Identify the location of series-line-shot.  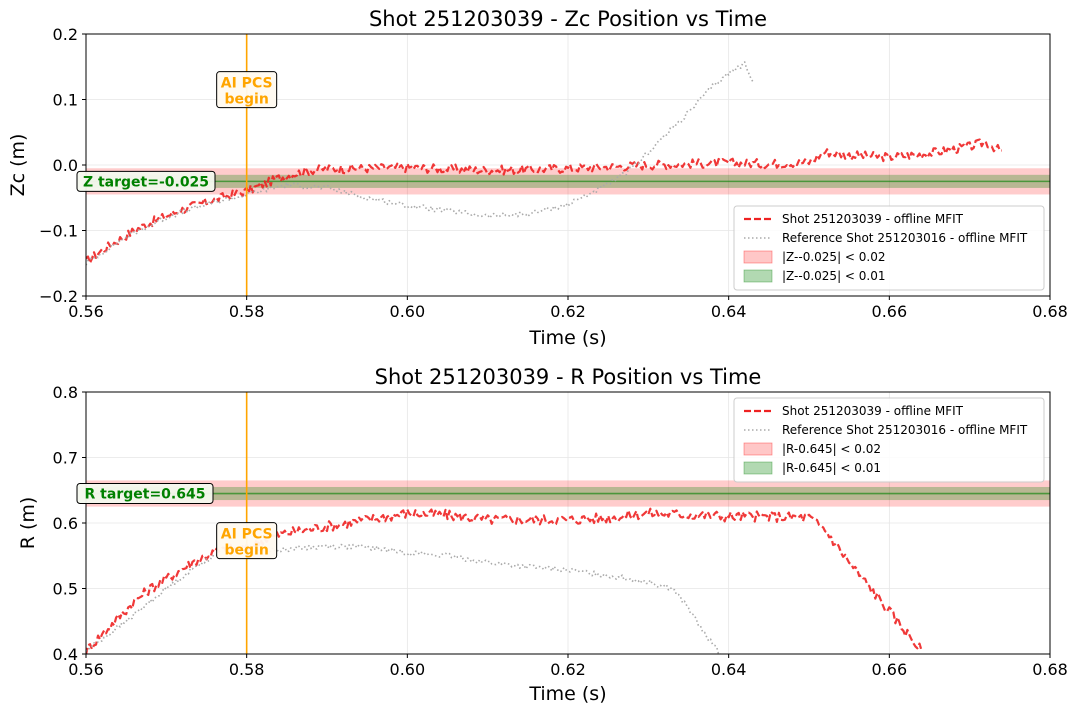
(544, 201).